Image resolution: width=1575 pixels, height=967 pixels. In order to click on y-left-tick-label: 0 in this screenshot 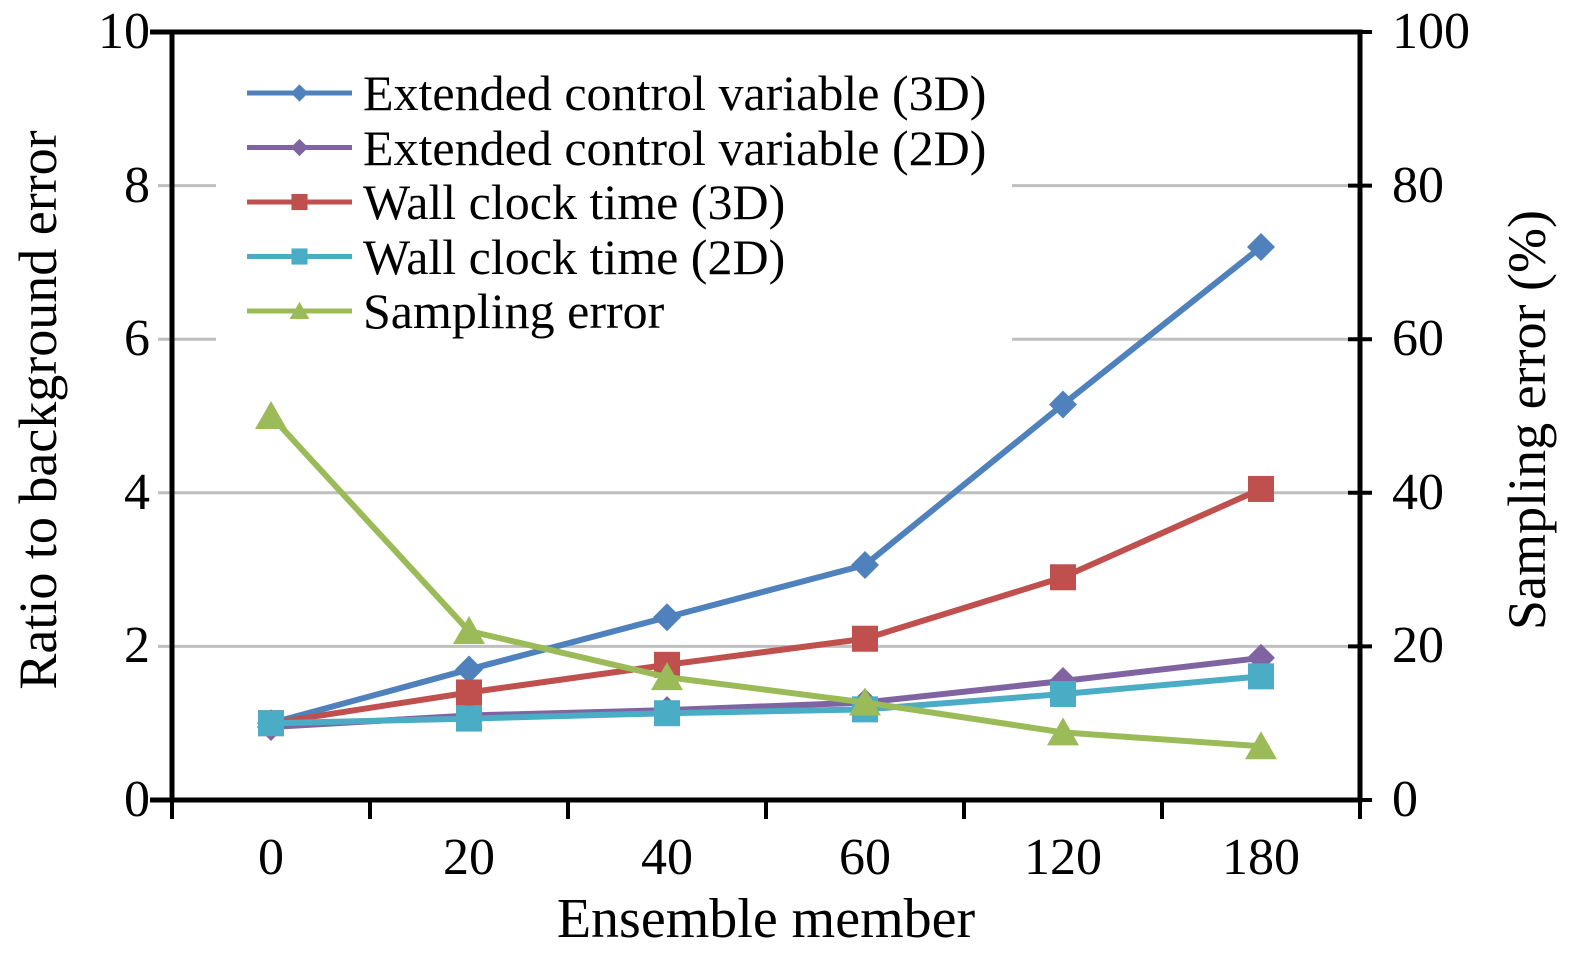, I will do `click(137, 799)`.